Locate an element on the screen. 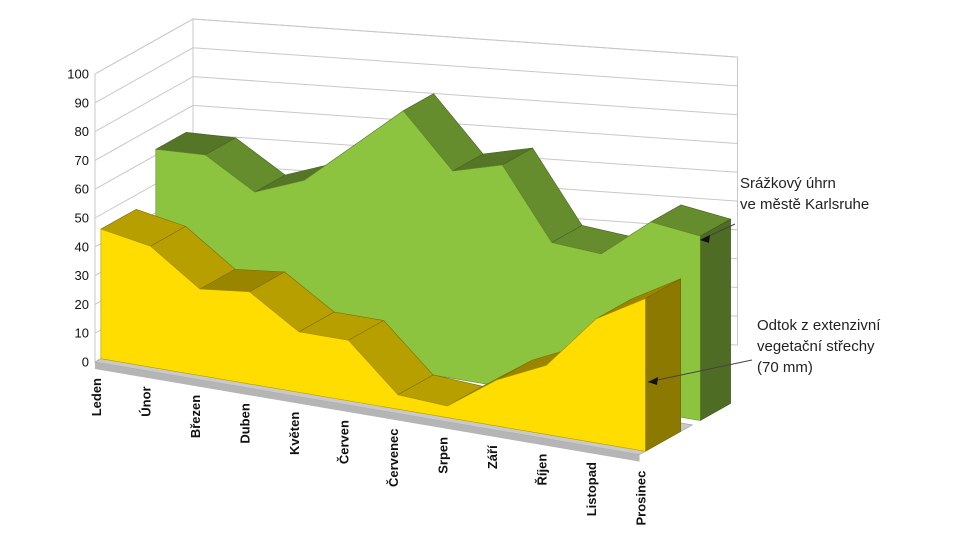 The image size is (960, 540). y-tick-label: 50 is located at coordinates (82, 218).